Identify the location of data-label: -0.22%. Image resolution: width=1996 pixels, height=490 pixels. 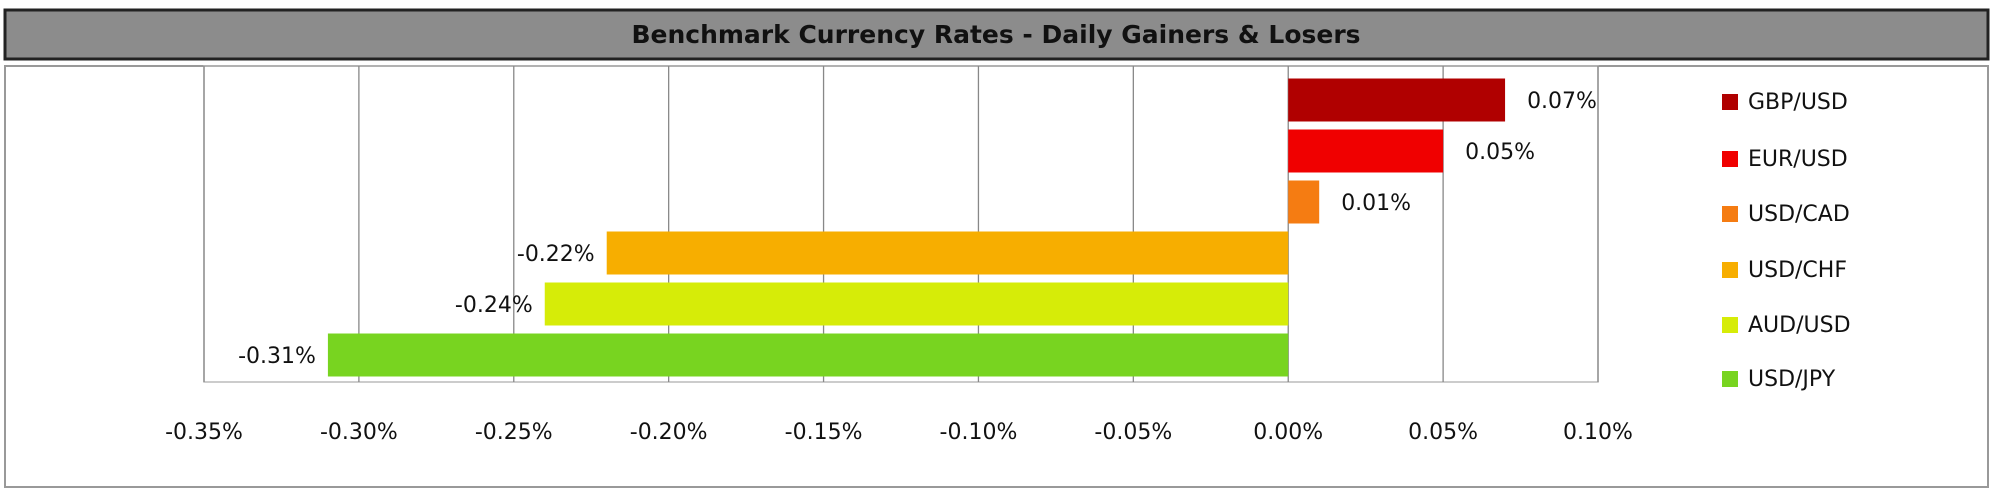
(556, 254).